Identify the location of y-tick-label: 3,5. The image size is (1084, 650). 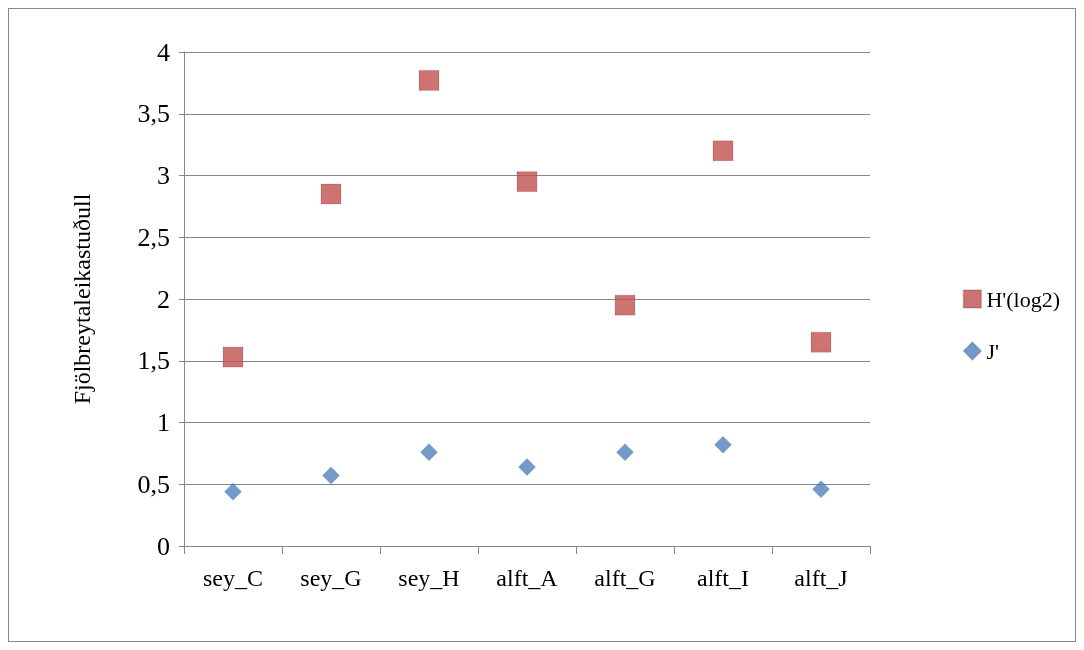
(153, 114).